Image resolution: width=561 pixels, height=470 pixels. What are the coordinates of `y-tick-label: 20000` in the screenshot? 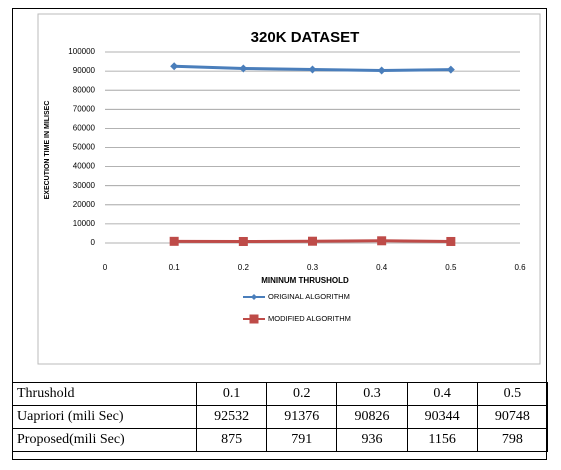 It's located at (84, 204).